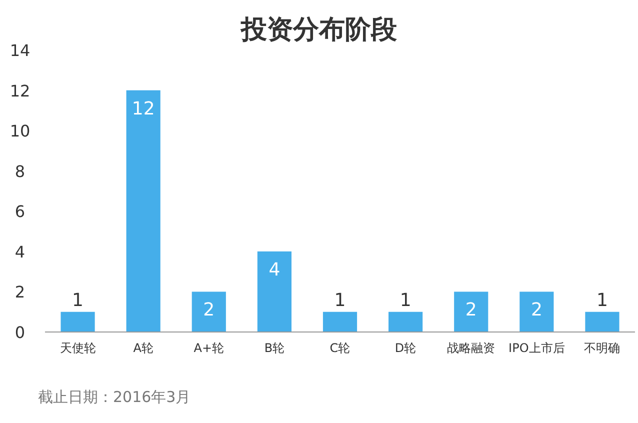 The width and height of the screenshot is (638, 423). What do you see at coordinates (209, 348) in the screenshot?
I see `x-tick-label: A+轮` at bounding box center [209, 348].